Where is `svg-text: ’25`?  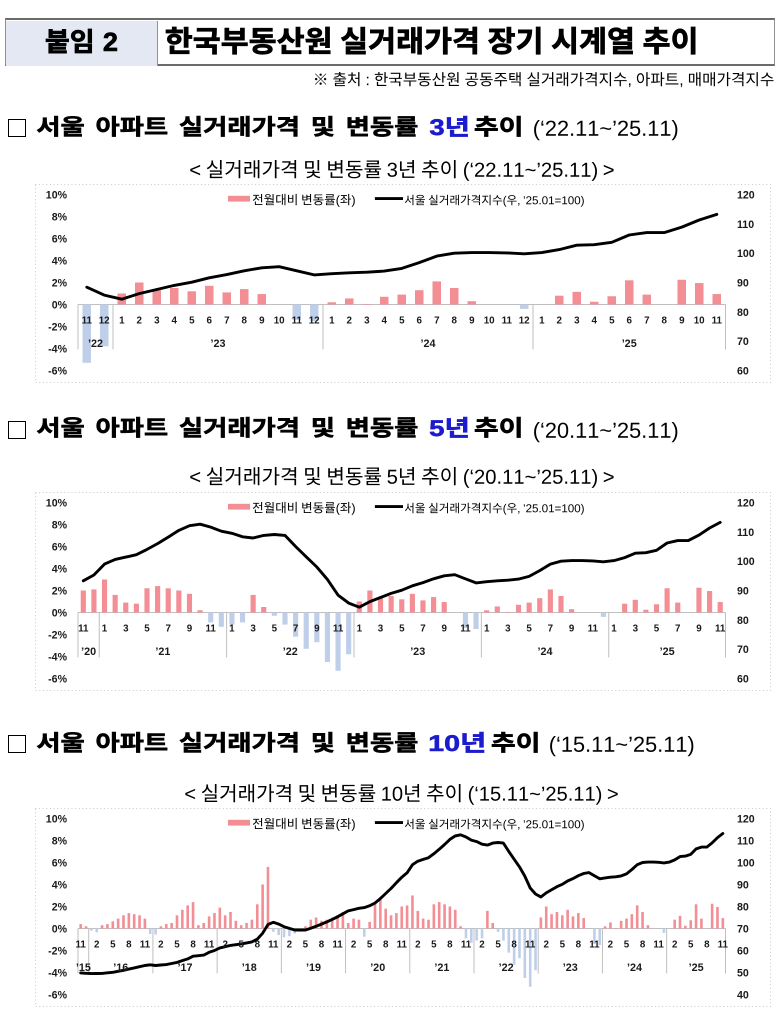 svg-text: ’25 is located at coordinates (629, 344).